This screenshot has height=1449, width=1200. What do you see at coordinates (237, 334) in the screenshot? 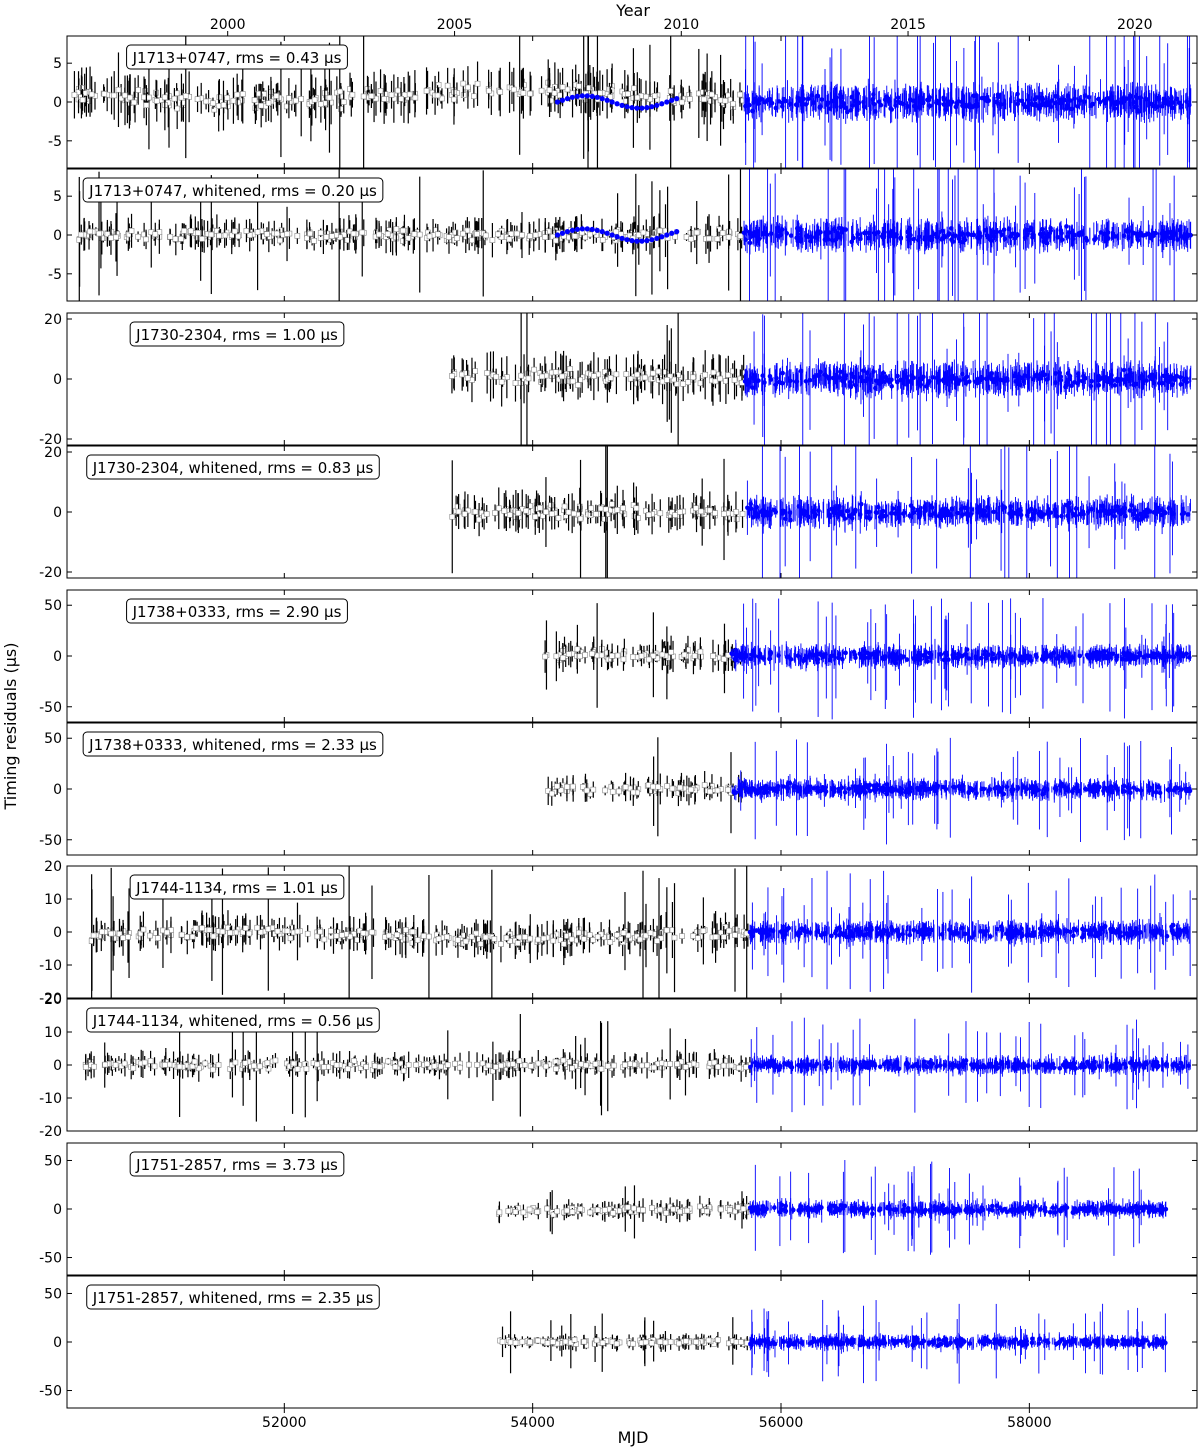
I see `panel-label-box` at bounding box center [237, 334].